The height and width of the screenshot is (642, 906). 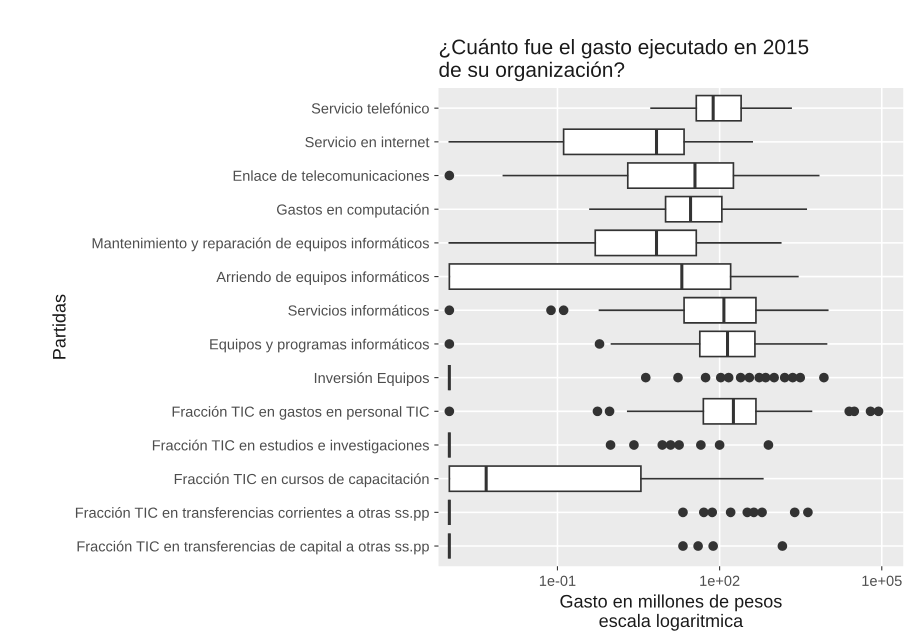 I want to click on y-tick-label: Fracción TIC en estudios e investigaciones, so click(x=290, y=447).